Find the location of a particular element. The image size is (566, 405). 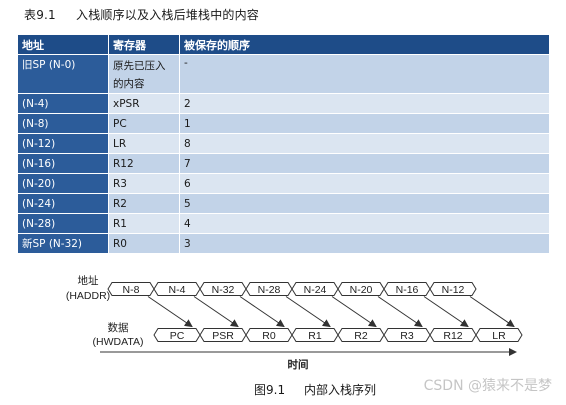

cell-order: - is located at coordinates (364, 74).